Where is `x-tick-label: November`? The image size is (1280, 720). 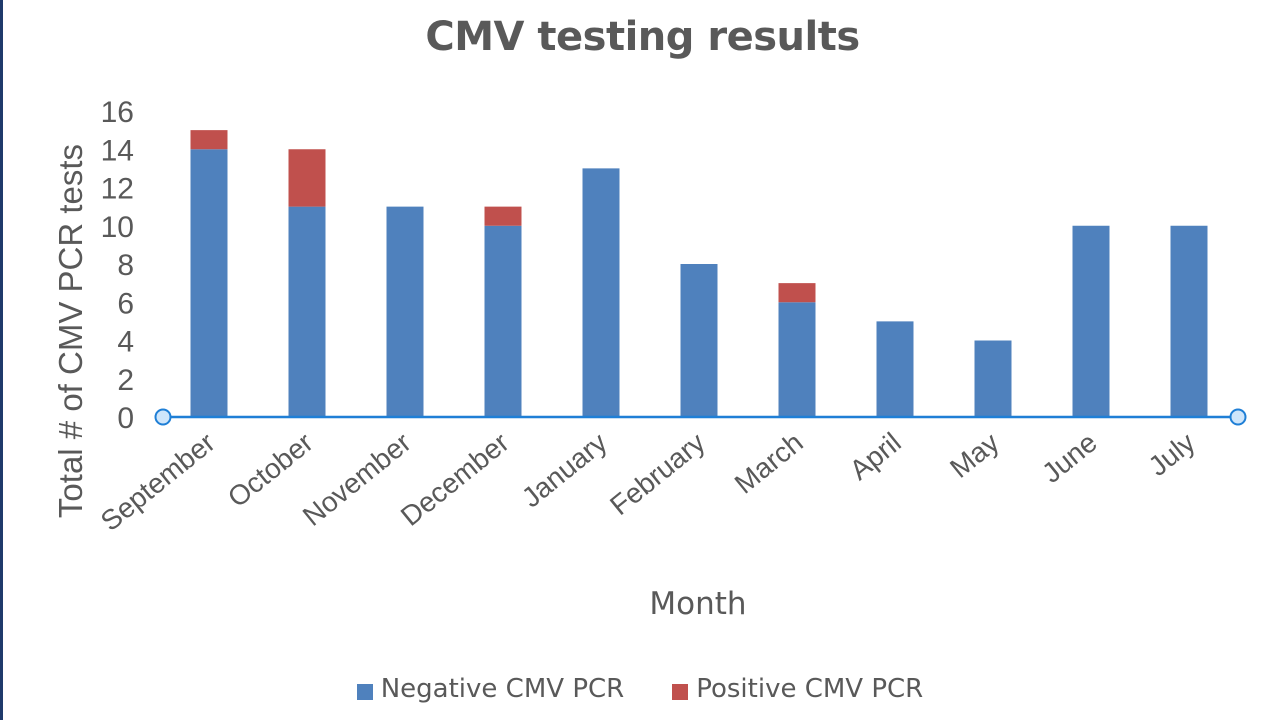 x-tick-label: November is located at coordinates (357, 479).